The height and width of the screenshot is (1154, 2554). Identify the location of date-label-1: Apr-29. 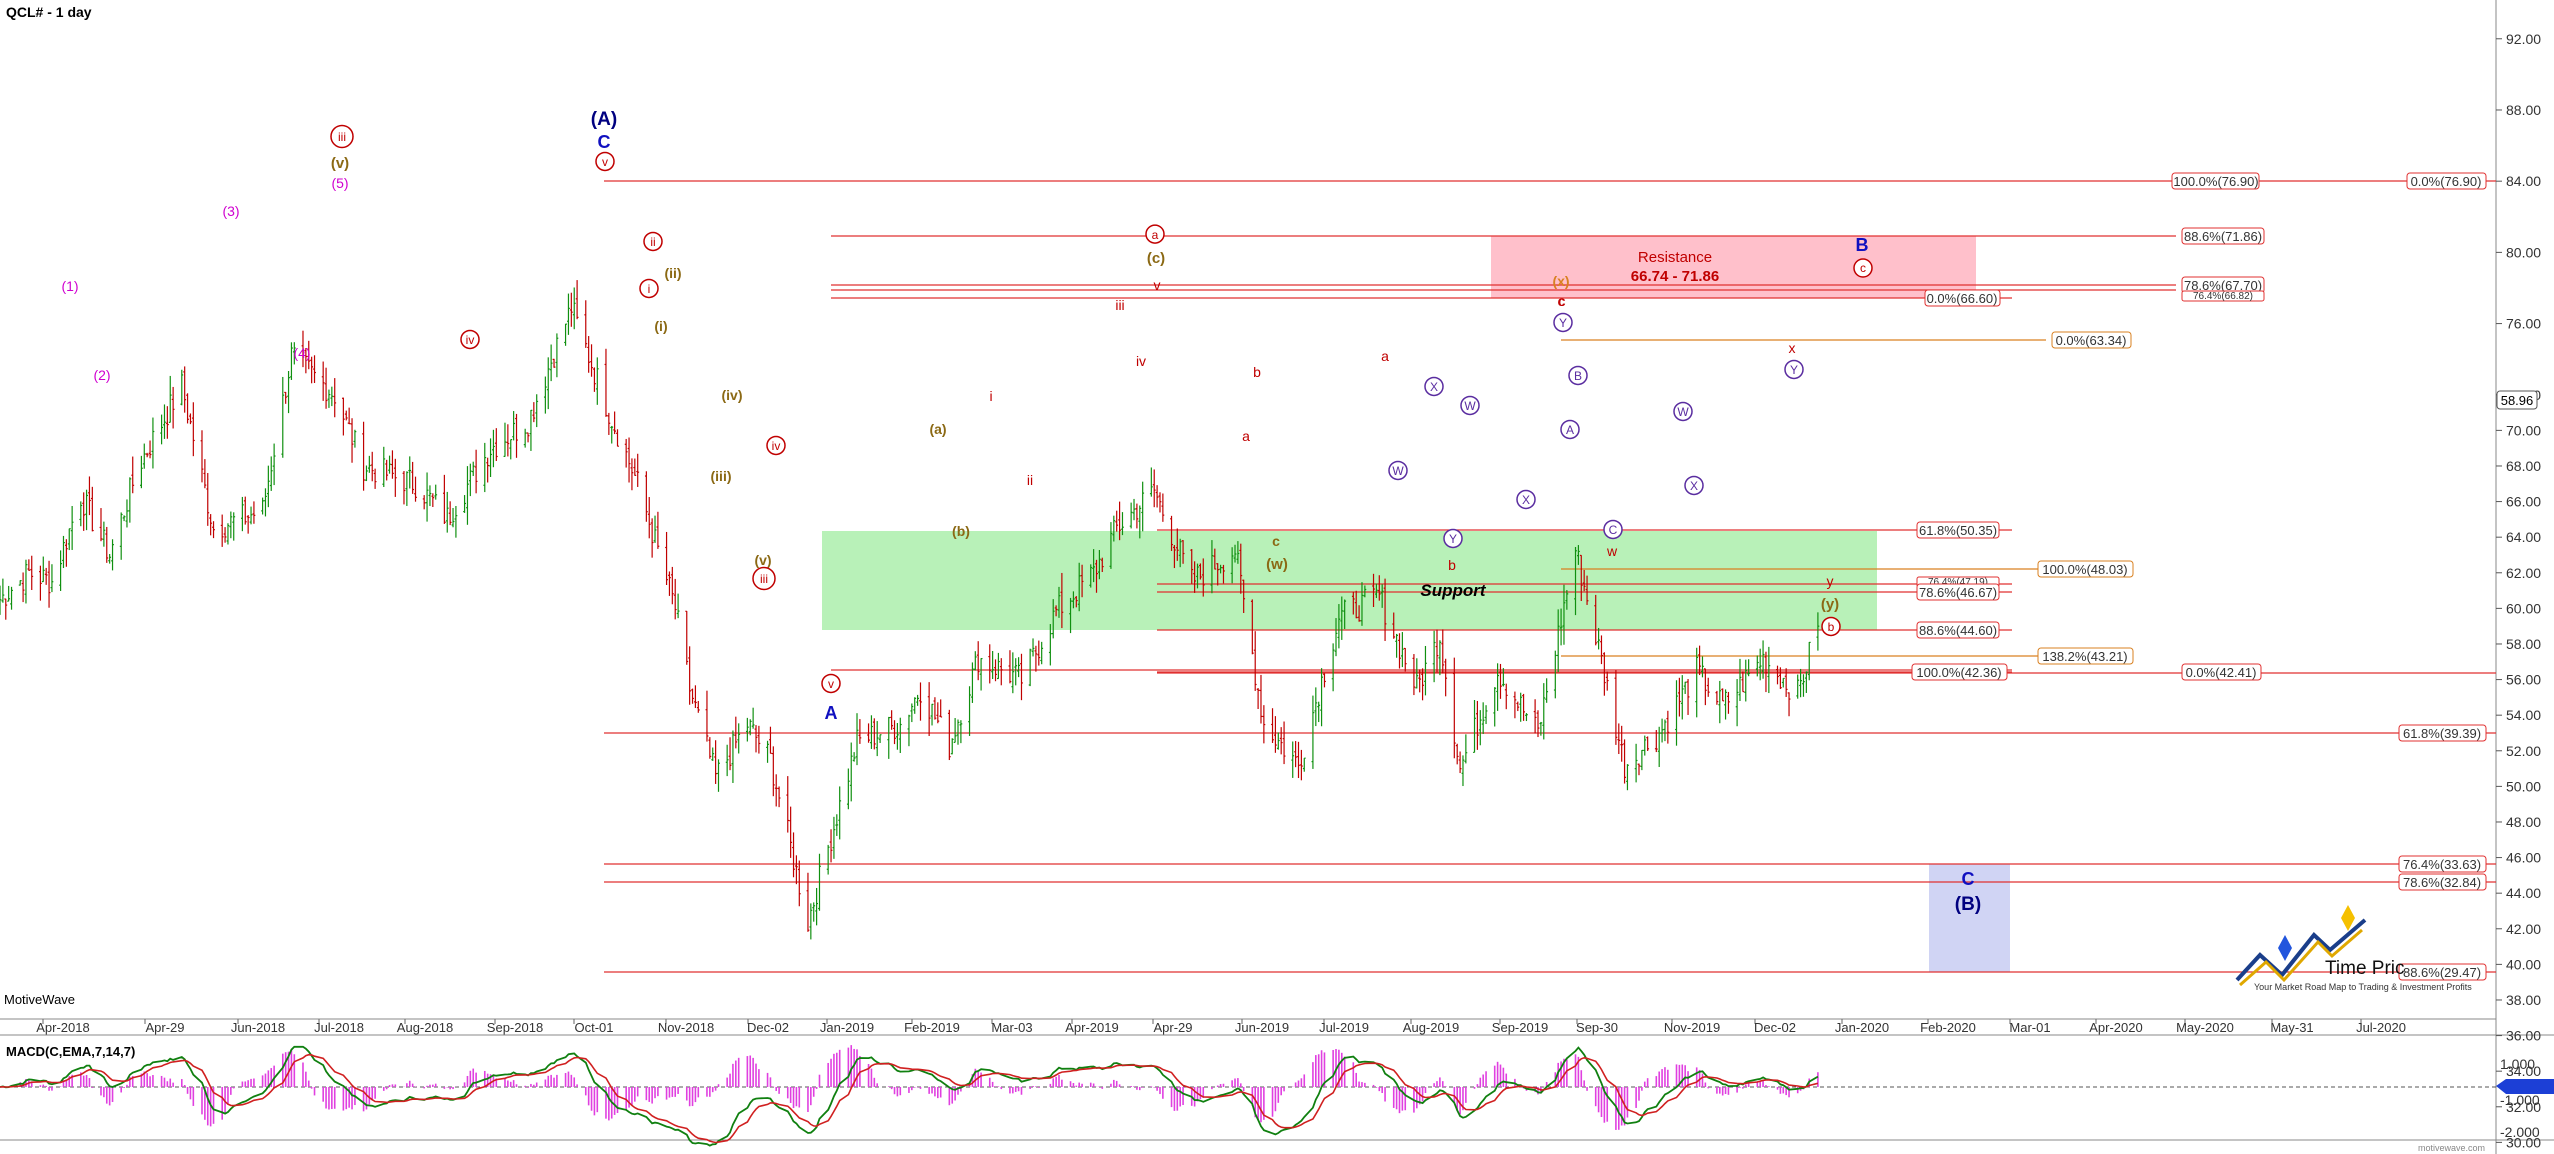
(164, 1027).